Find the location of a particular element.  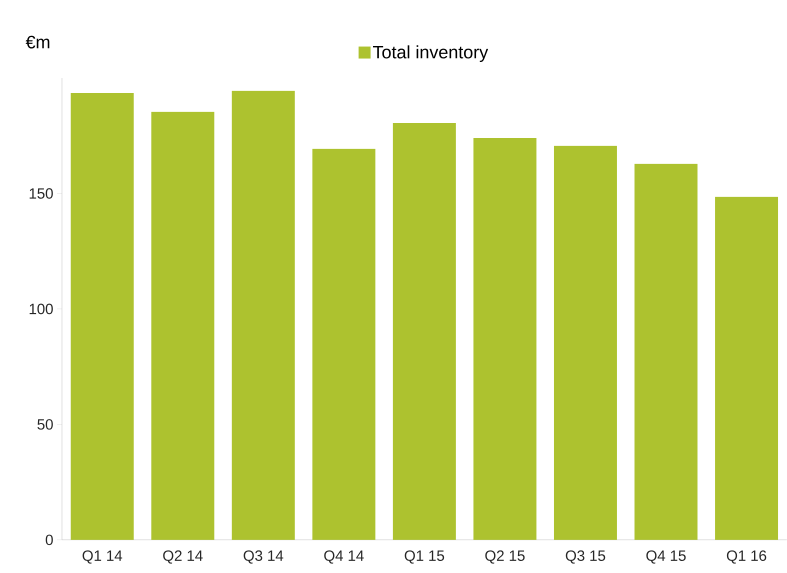

x-tick-label: Q1 14 is located at coordinates (102, 557).